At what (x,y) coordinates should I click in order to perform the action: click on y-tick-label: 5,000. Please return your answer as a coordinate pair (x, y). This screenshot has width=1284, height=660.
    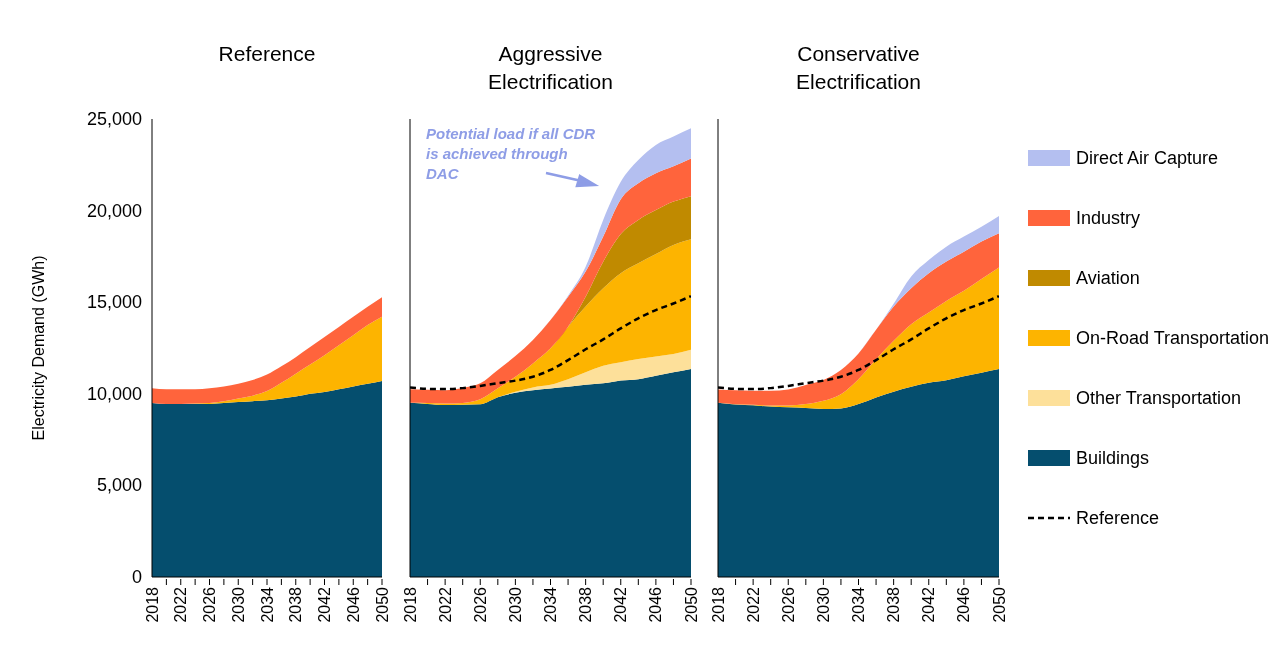
    Looking at the image, I should click on (119, 485).